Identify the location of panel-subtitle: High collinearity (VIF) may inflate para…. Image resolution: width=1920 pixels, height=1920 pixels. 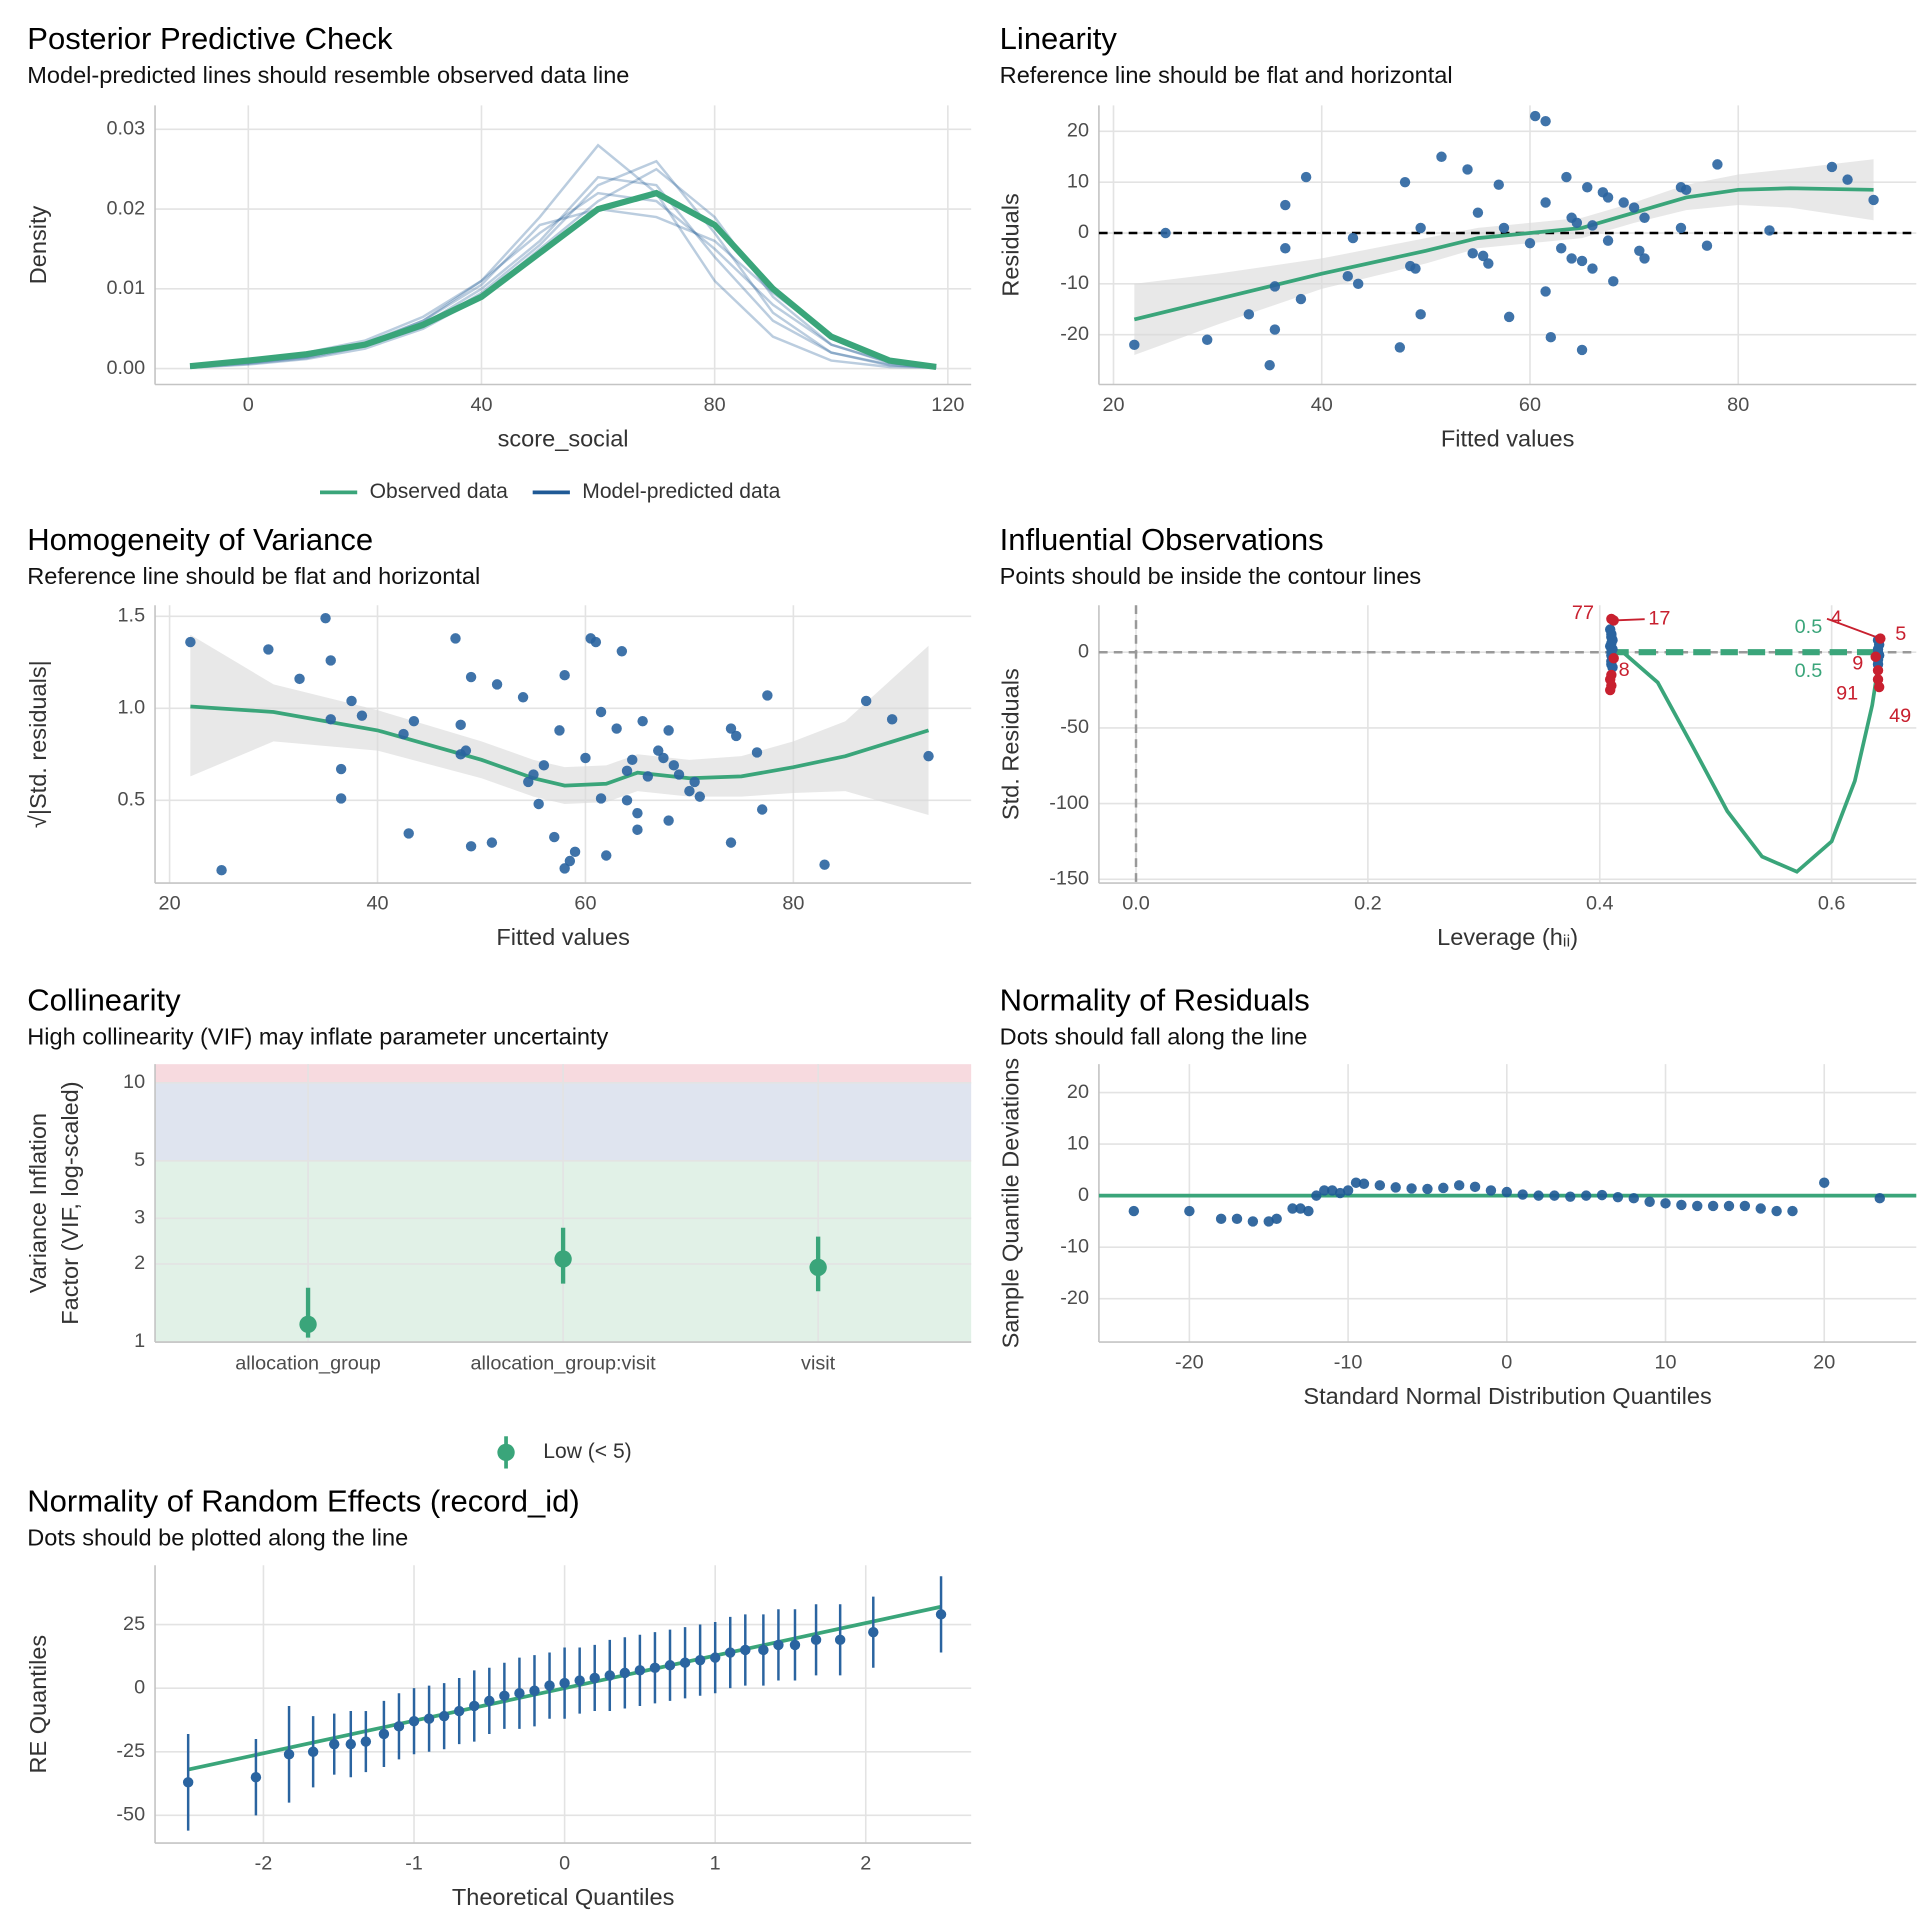
(317, 1036).